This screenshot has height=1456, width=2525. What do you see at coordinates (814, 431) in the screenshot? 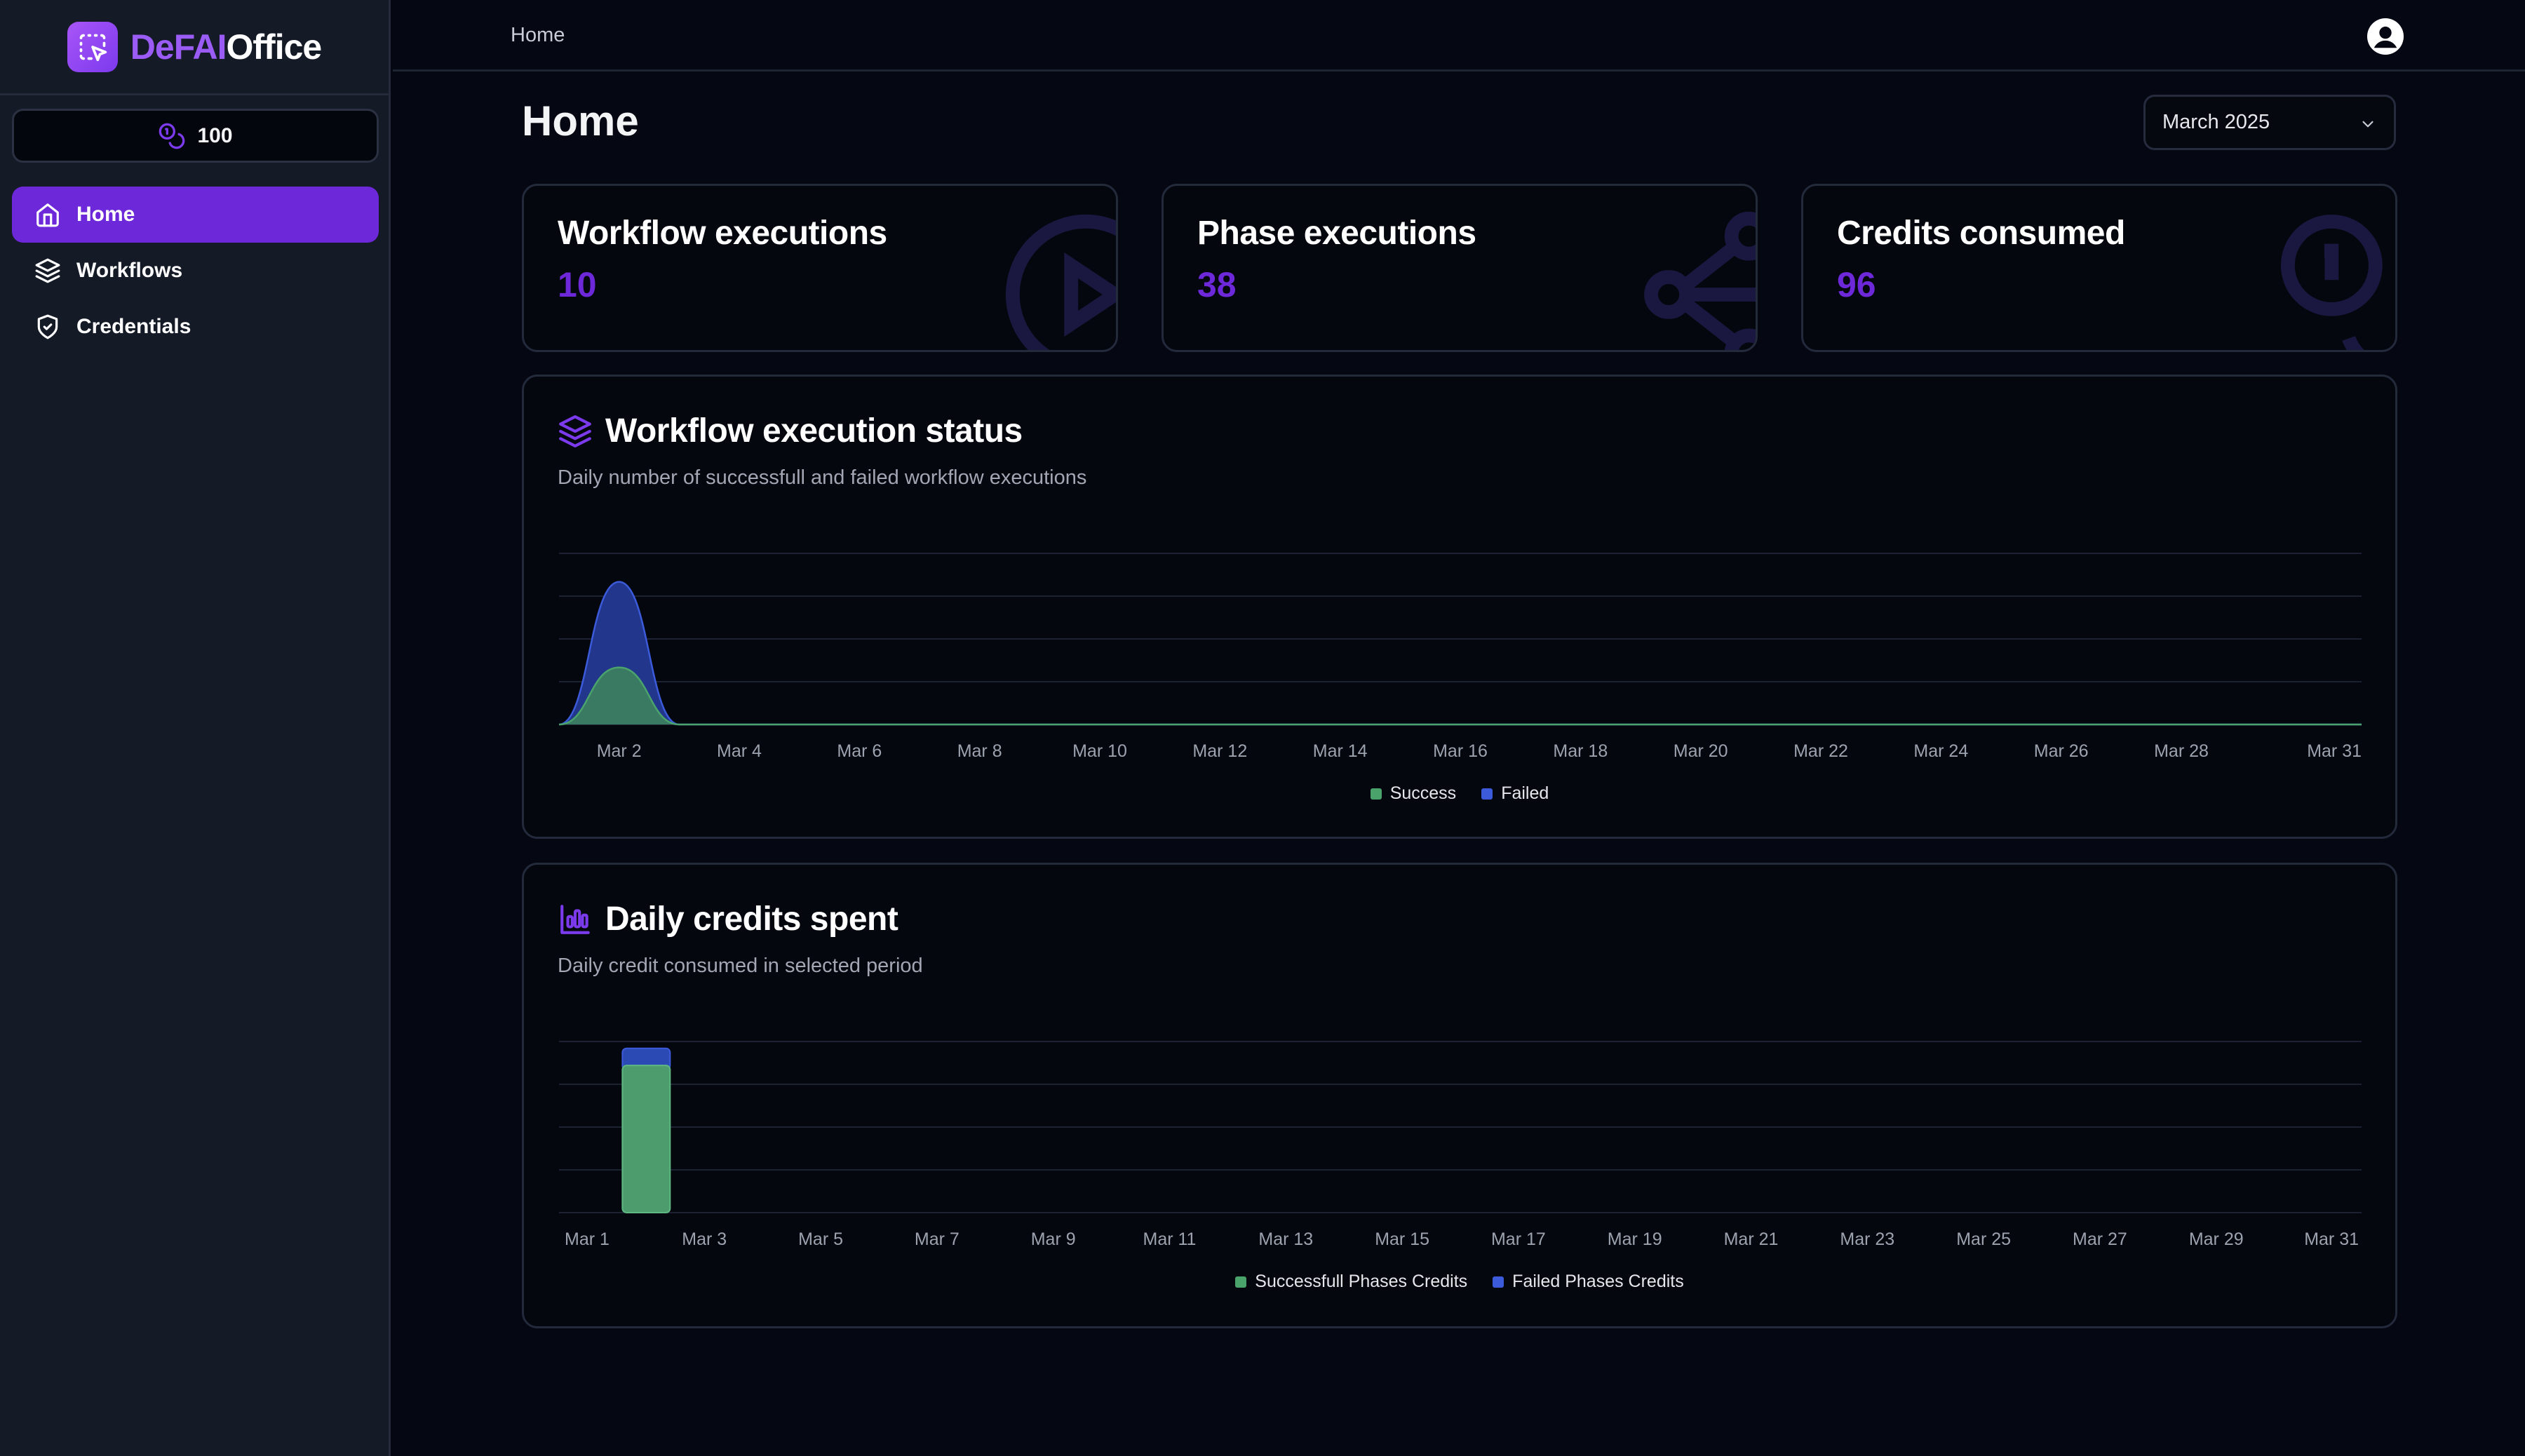
I see `chart-title: Workflow execution status` at bounding box center [814, 431].